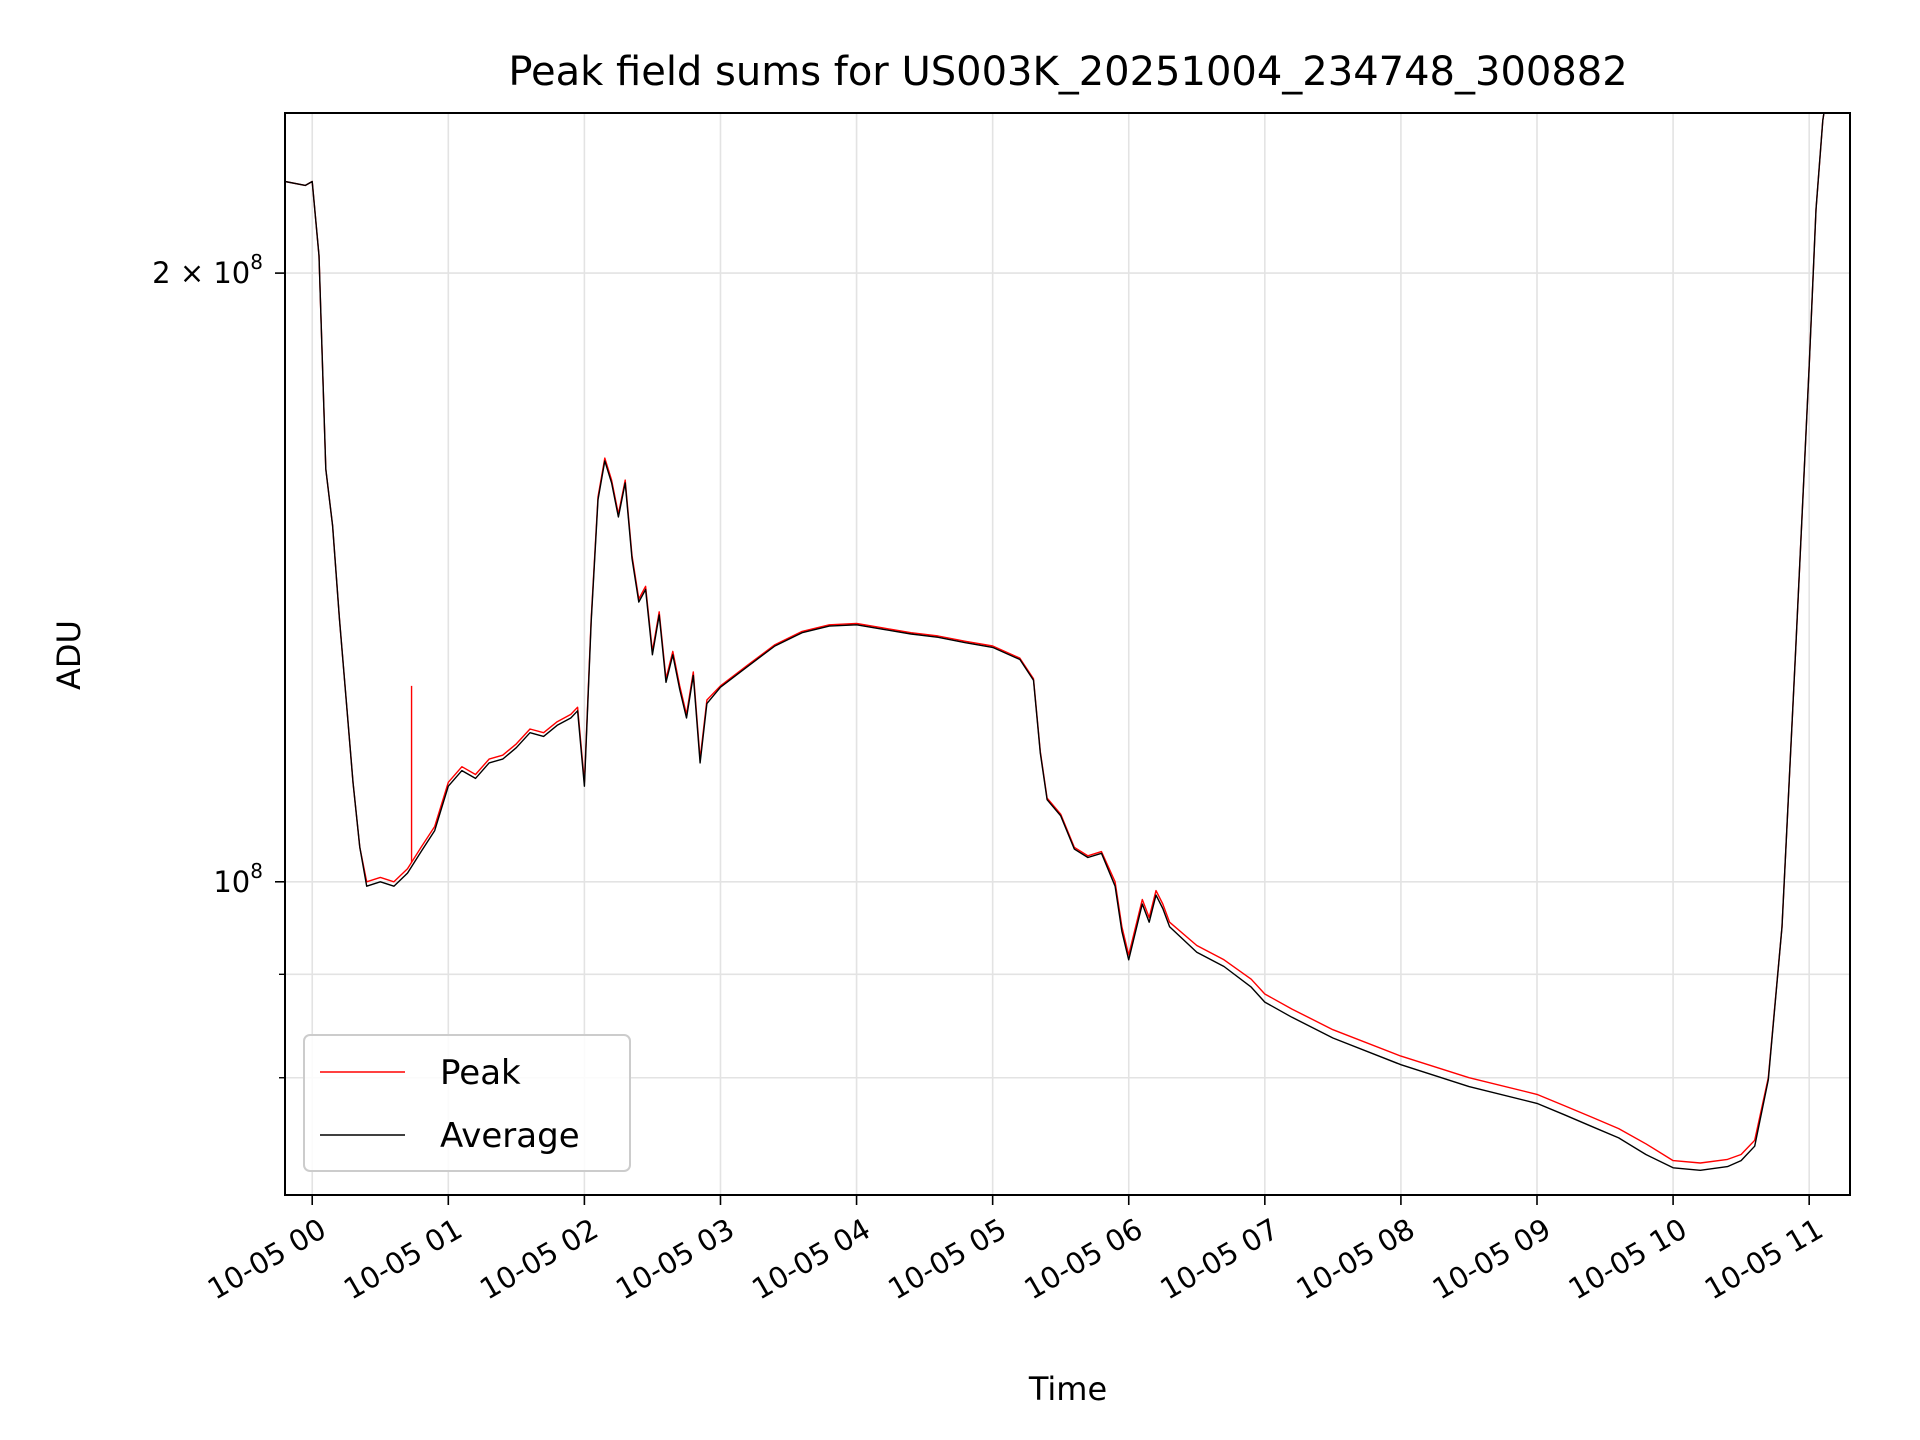 Image resolution: width=1920 pixels, height=1440 pixels. Describe the element at coordinates (510, 1136) in the screenshot. I see `legend-average-label: Average` at that location.